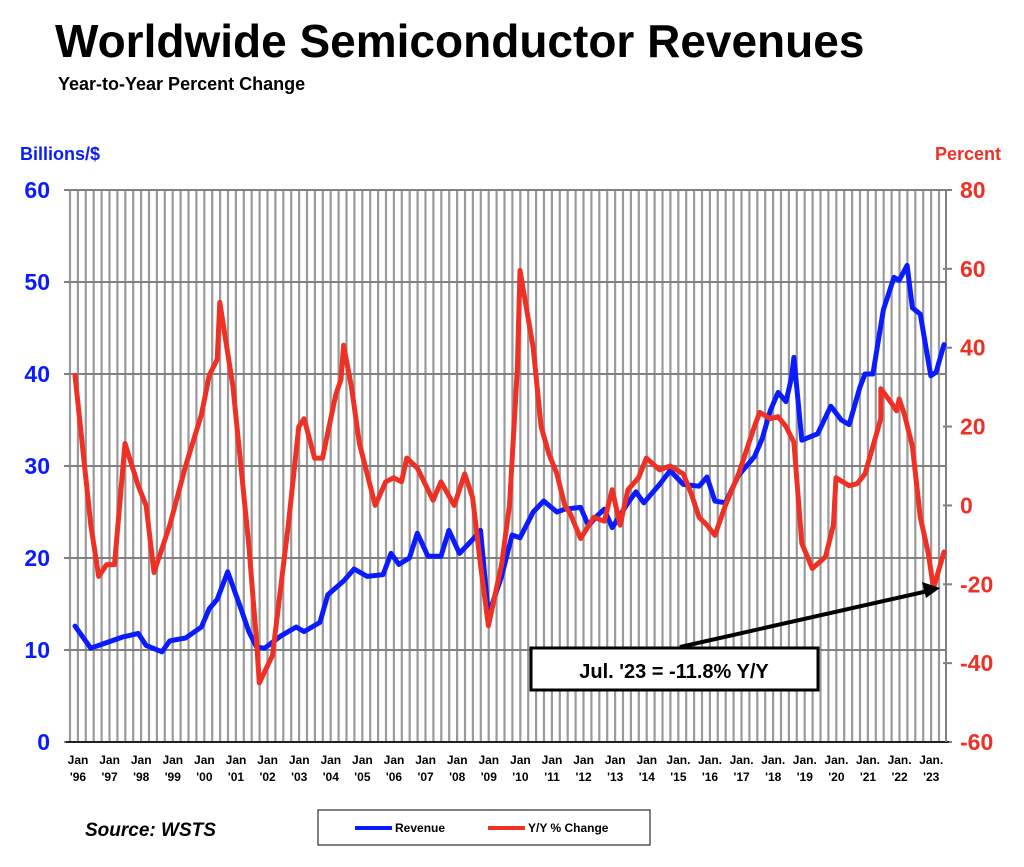 The image size is (1024, 867). Describe the element at coordinates (836, 777) in the screenshot. I see `x-tick-label-year: '20` at that location.